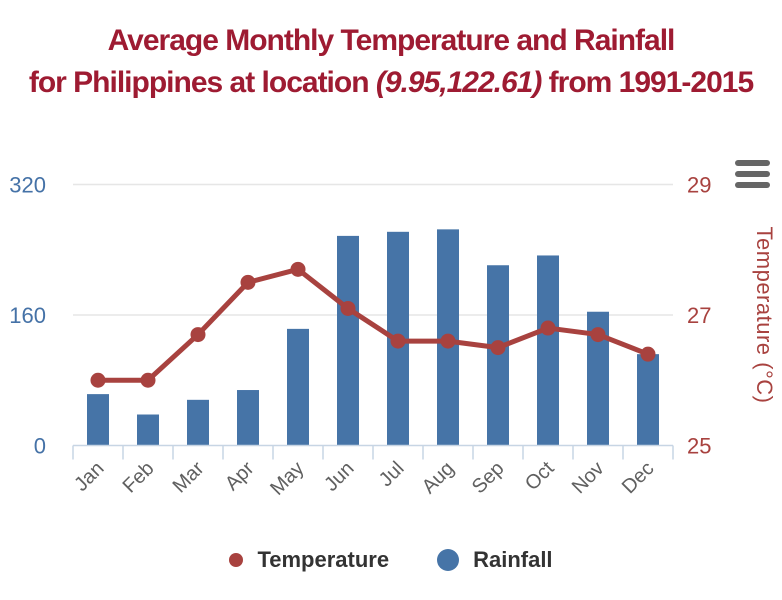 This screenshot has width=782, height=600. What do you see at coordinates (548, 328) in the screenshot?
I see `temperature-point-Oct` at bounding box center [548, 328].